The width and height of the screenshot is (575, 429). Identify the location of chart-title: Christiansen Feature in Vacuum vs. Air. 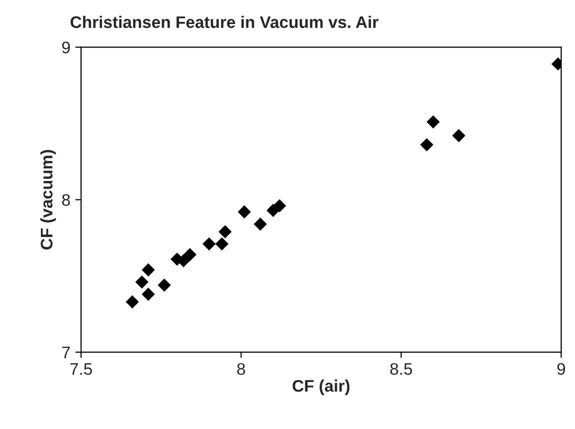
(224, 22).